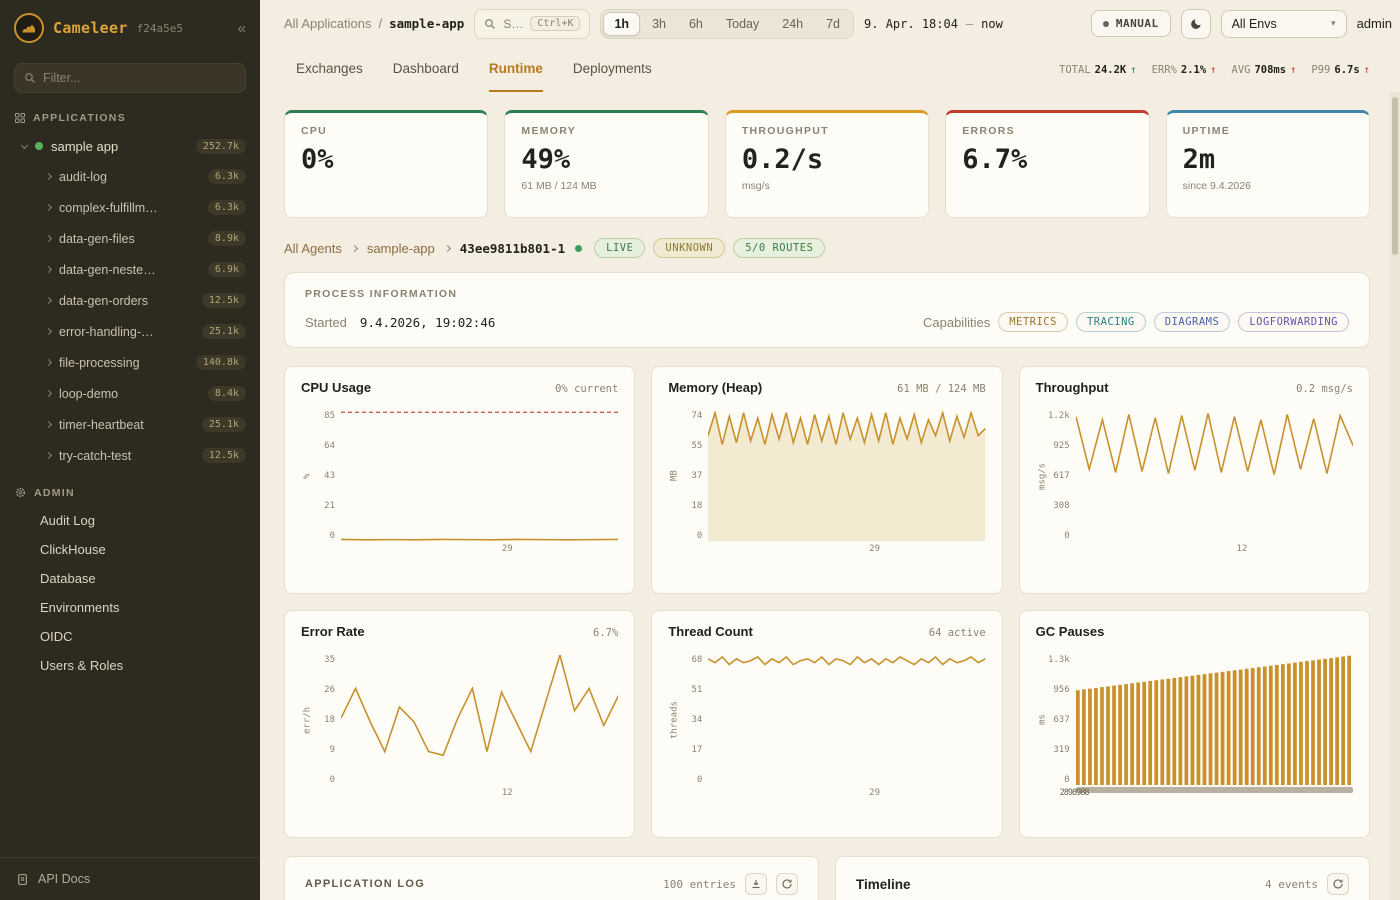  Describe the element at coordinates (1395, 496) in the screenshot. I see `scrollbar-track` at that location.